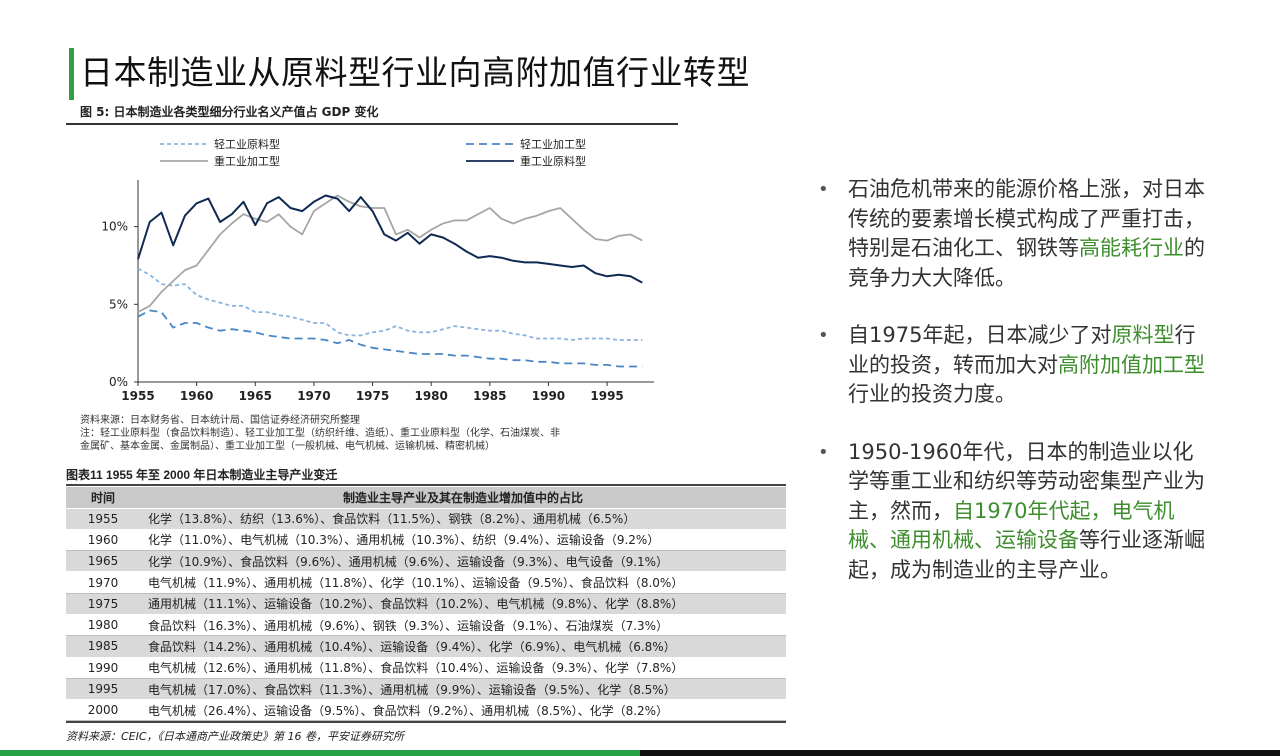  Describe the element at coordinates (1011, 525) in the screenshot. I see `highlight-text: 自1970年代起，电气机械、通用机械、运输设备` at that location.